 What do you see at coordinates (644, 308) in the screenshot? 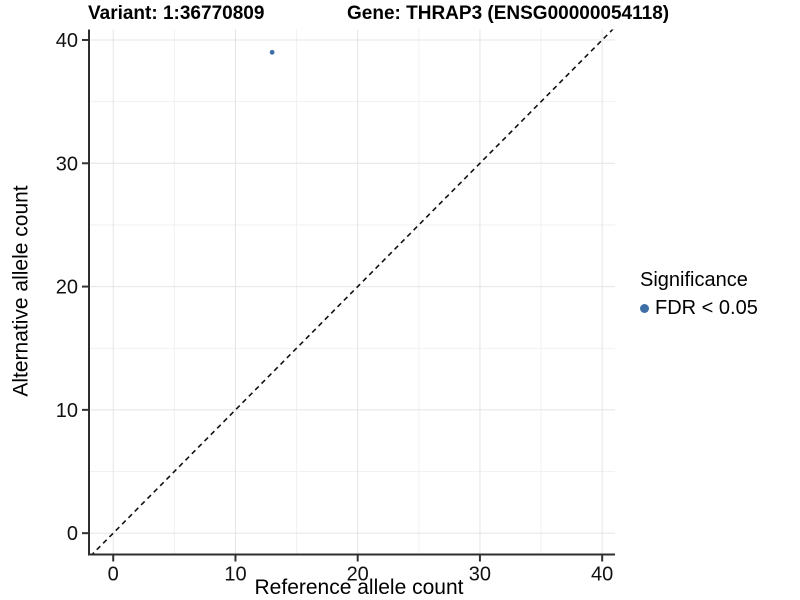
I see `legend-point-swatch` at bounding box center [644, 308].